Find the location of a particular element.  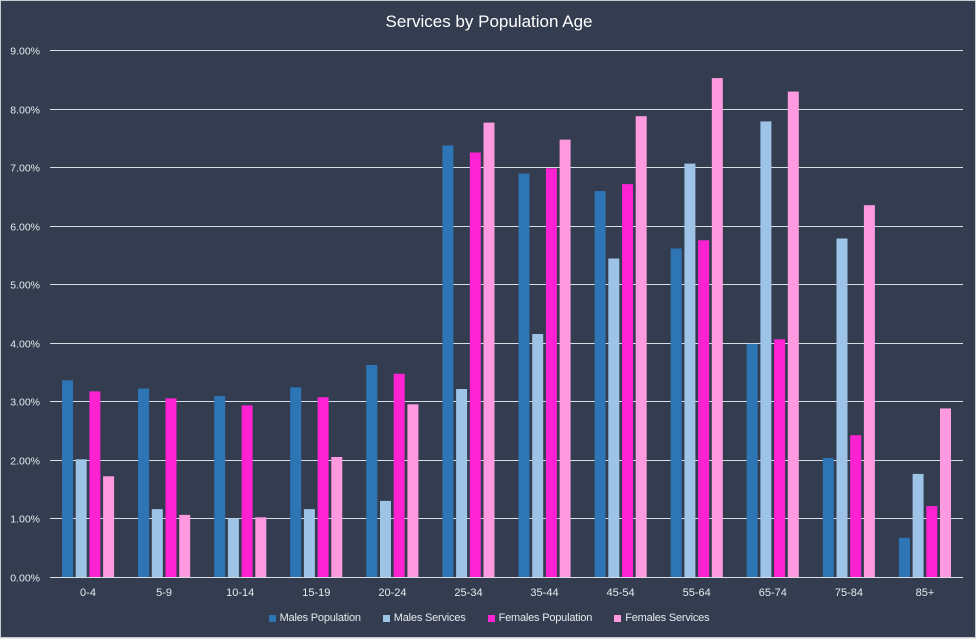

y-tick-label: 5.00% is located at coordinates (25, 286).